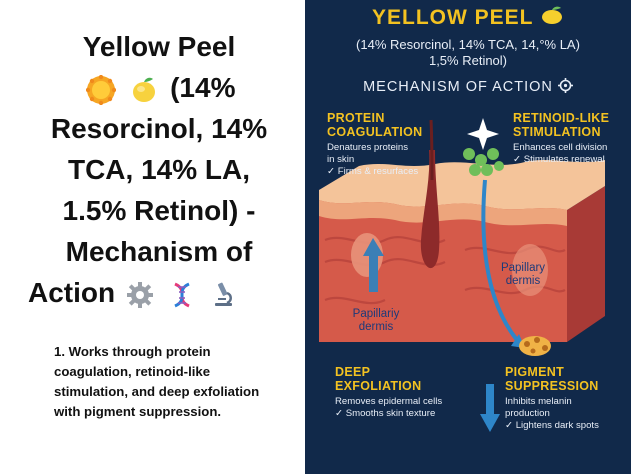  I want to click on papillary-dermis-label-left: Papillariy dermis, so click(376, 321).